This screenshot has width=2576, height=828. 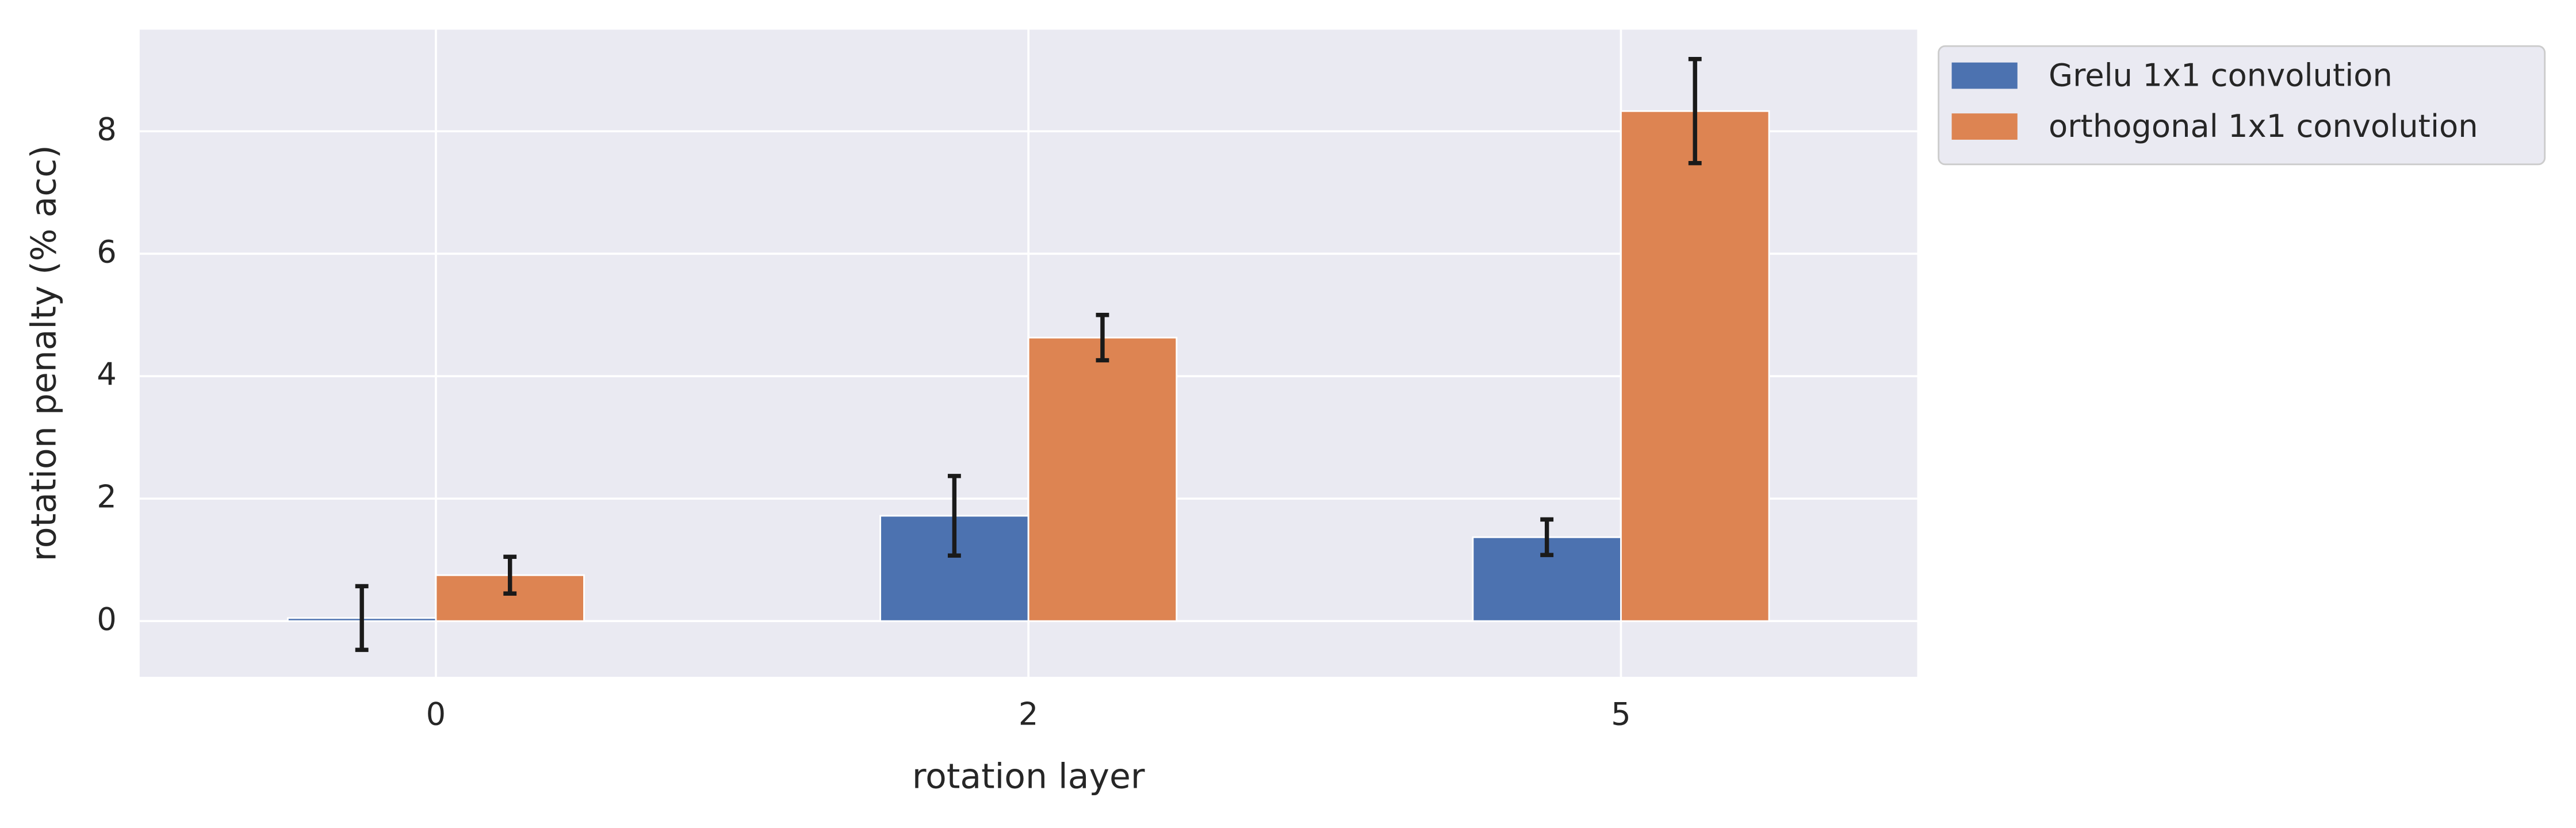 What do you see at coordinates (107, 129) in the screenshot?
I see `y-tick-label: 8` at bounding box center [107, 129].